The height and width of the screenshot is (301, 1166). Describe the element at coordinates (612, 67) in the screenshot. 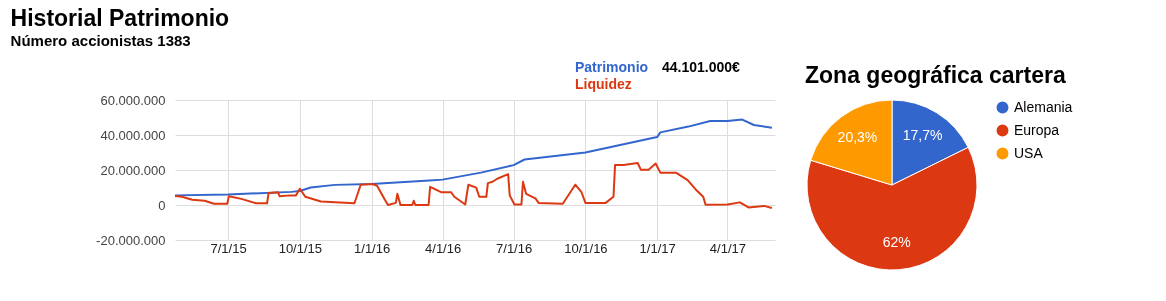

I see `text: Patrimonio` at that location.